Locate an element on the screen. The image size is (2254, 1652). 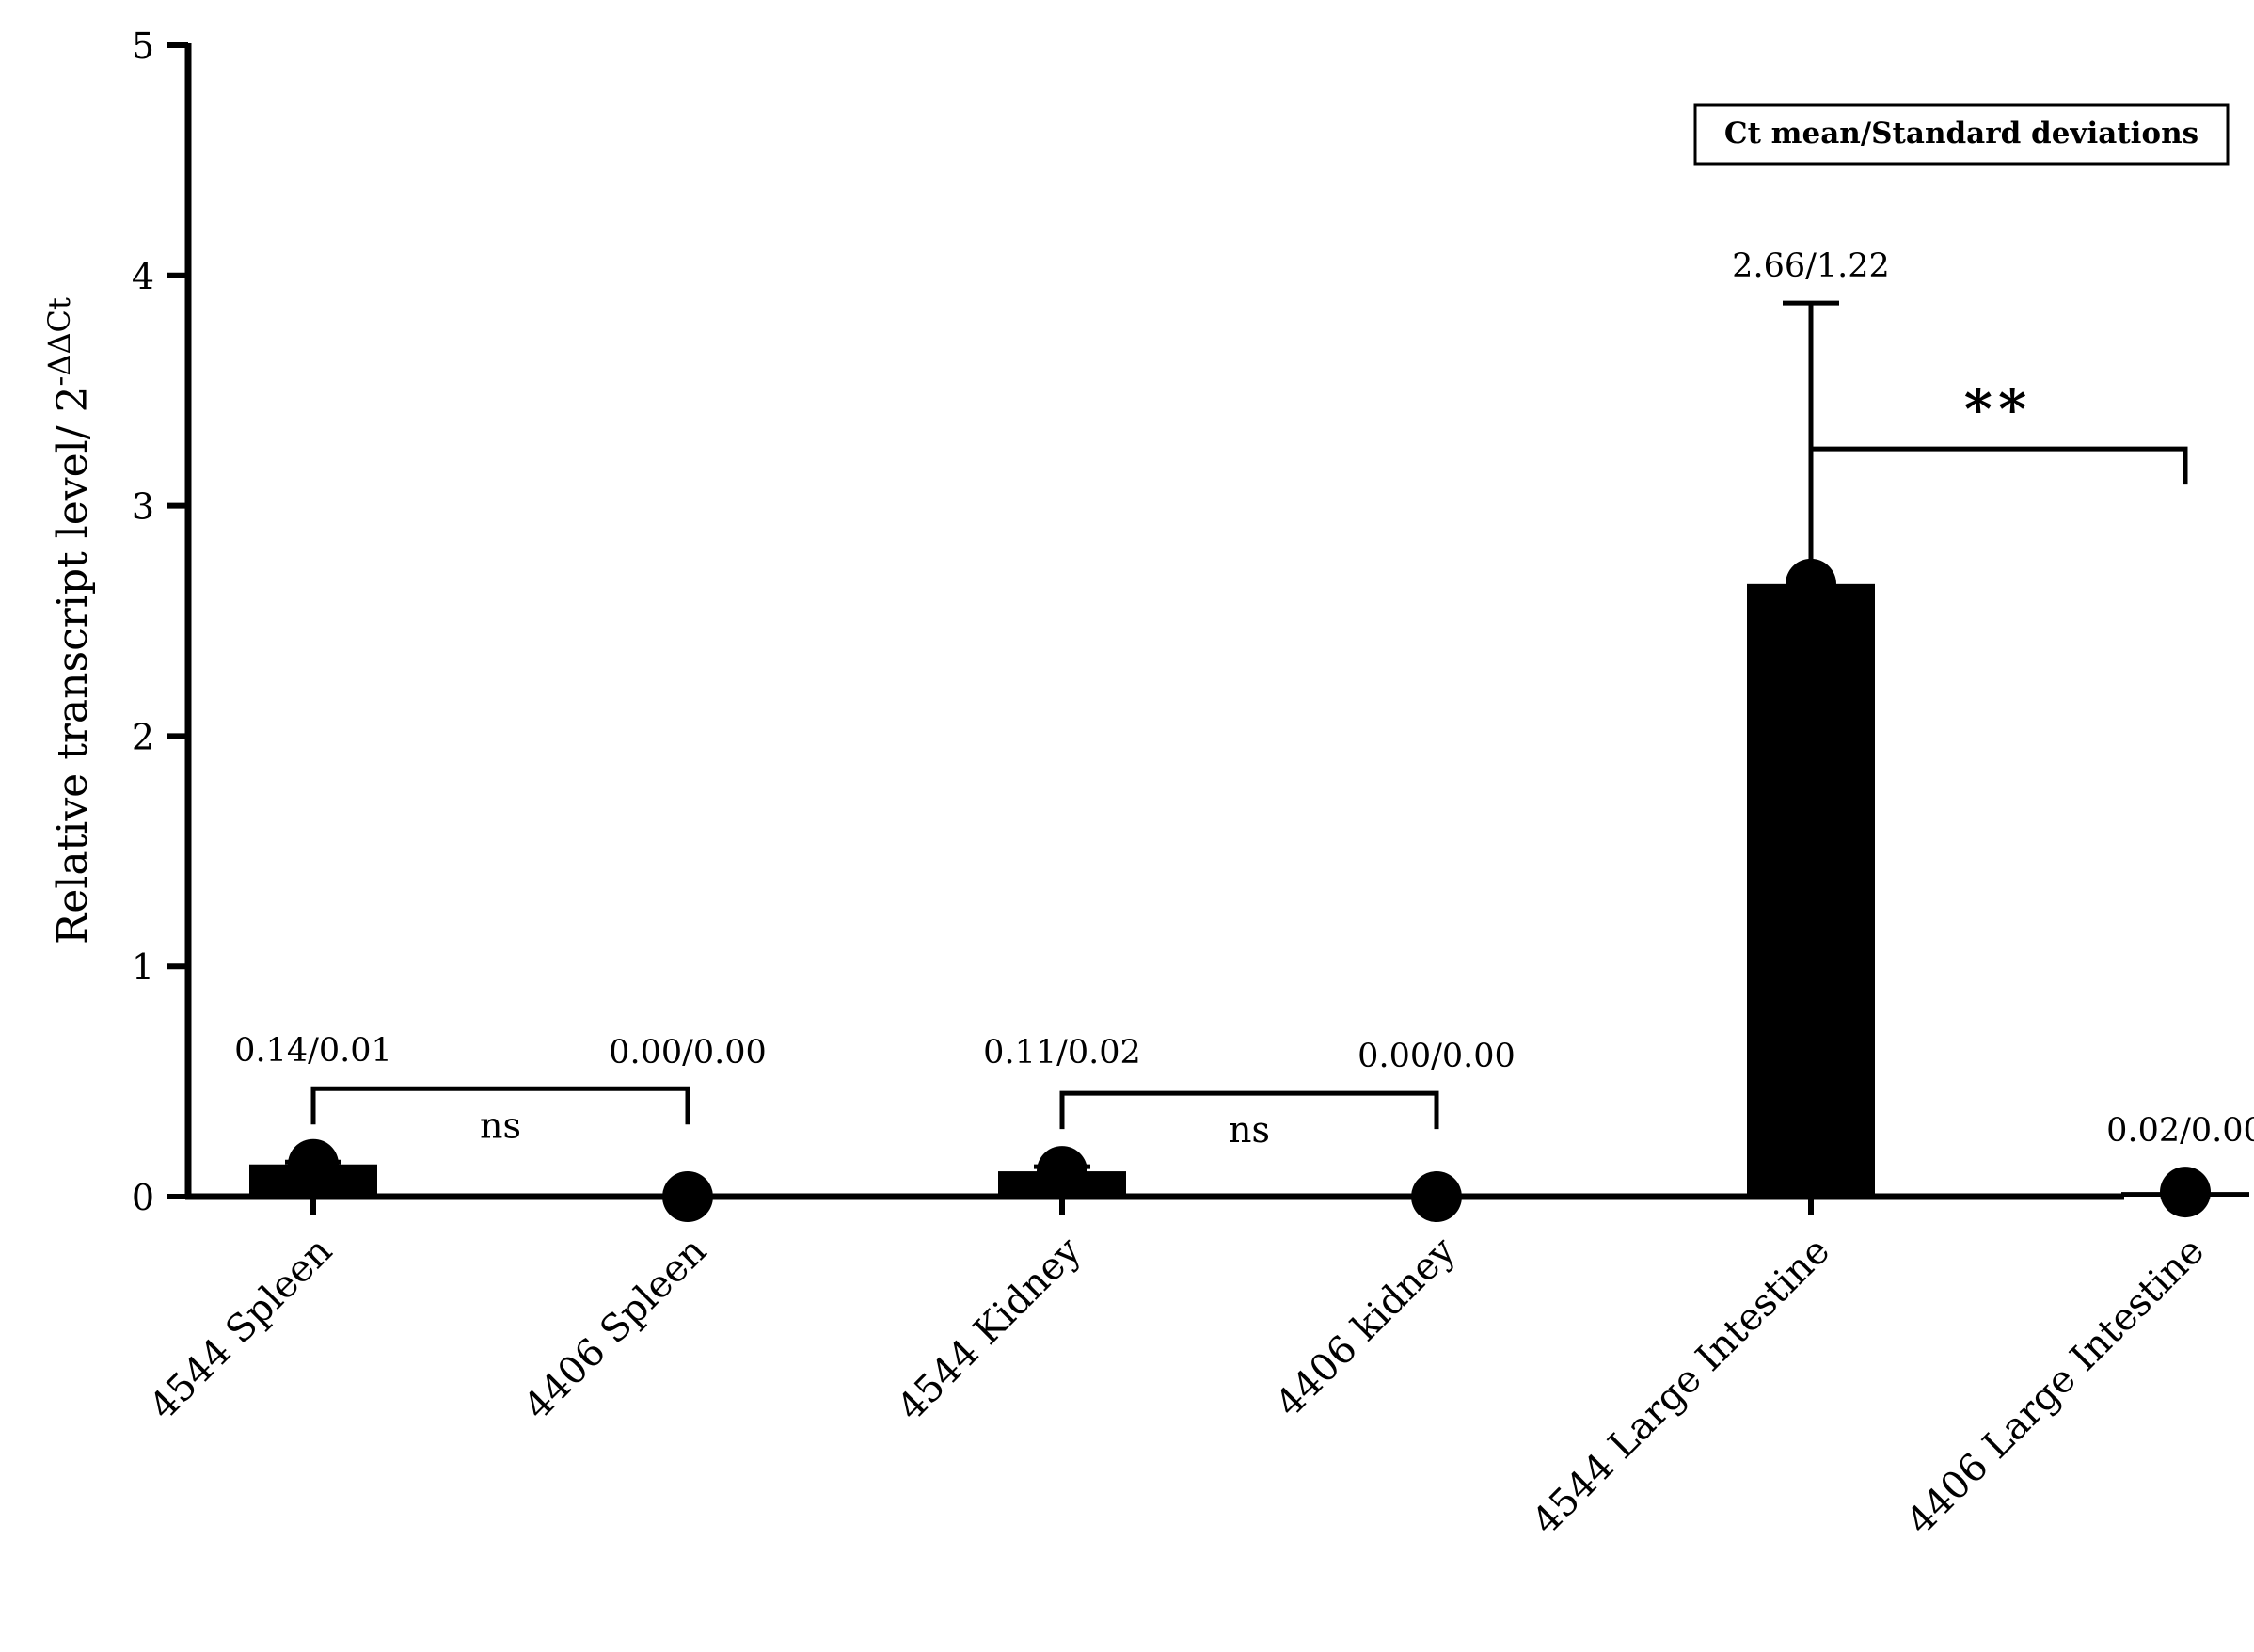
y-tick-label: 2 is located at coordinates (143, 736).